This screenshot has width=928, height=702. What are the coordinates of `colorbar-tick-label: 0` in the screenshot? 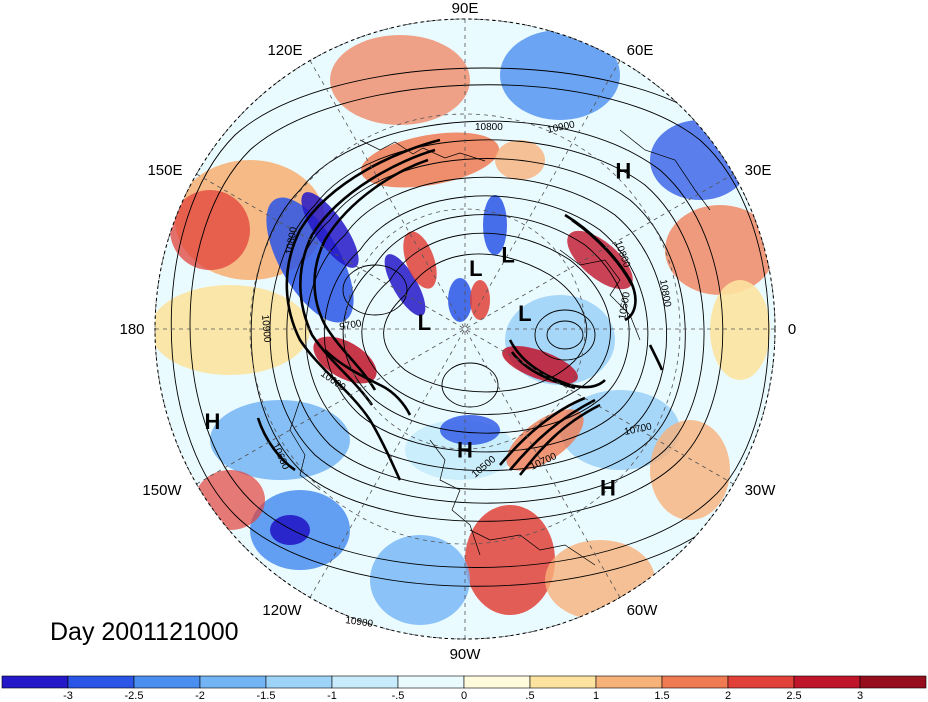 It's located at (464, 696).